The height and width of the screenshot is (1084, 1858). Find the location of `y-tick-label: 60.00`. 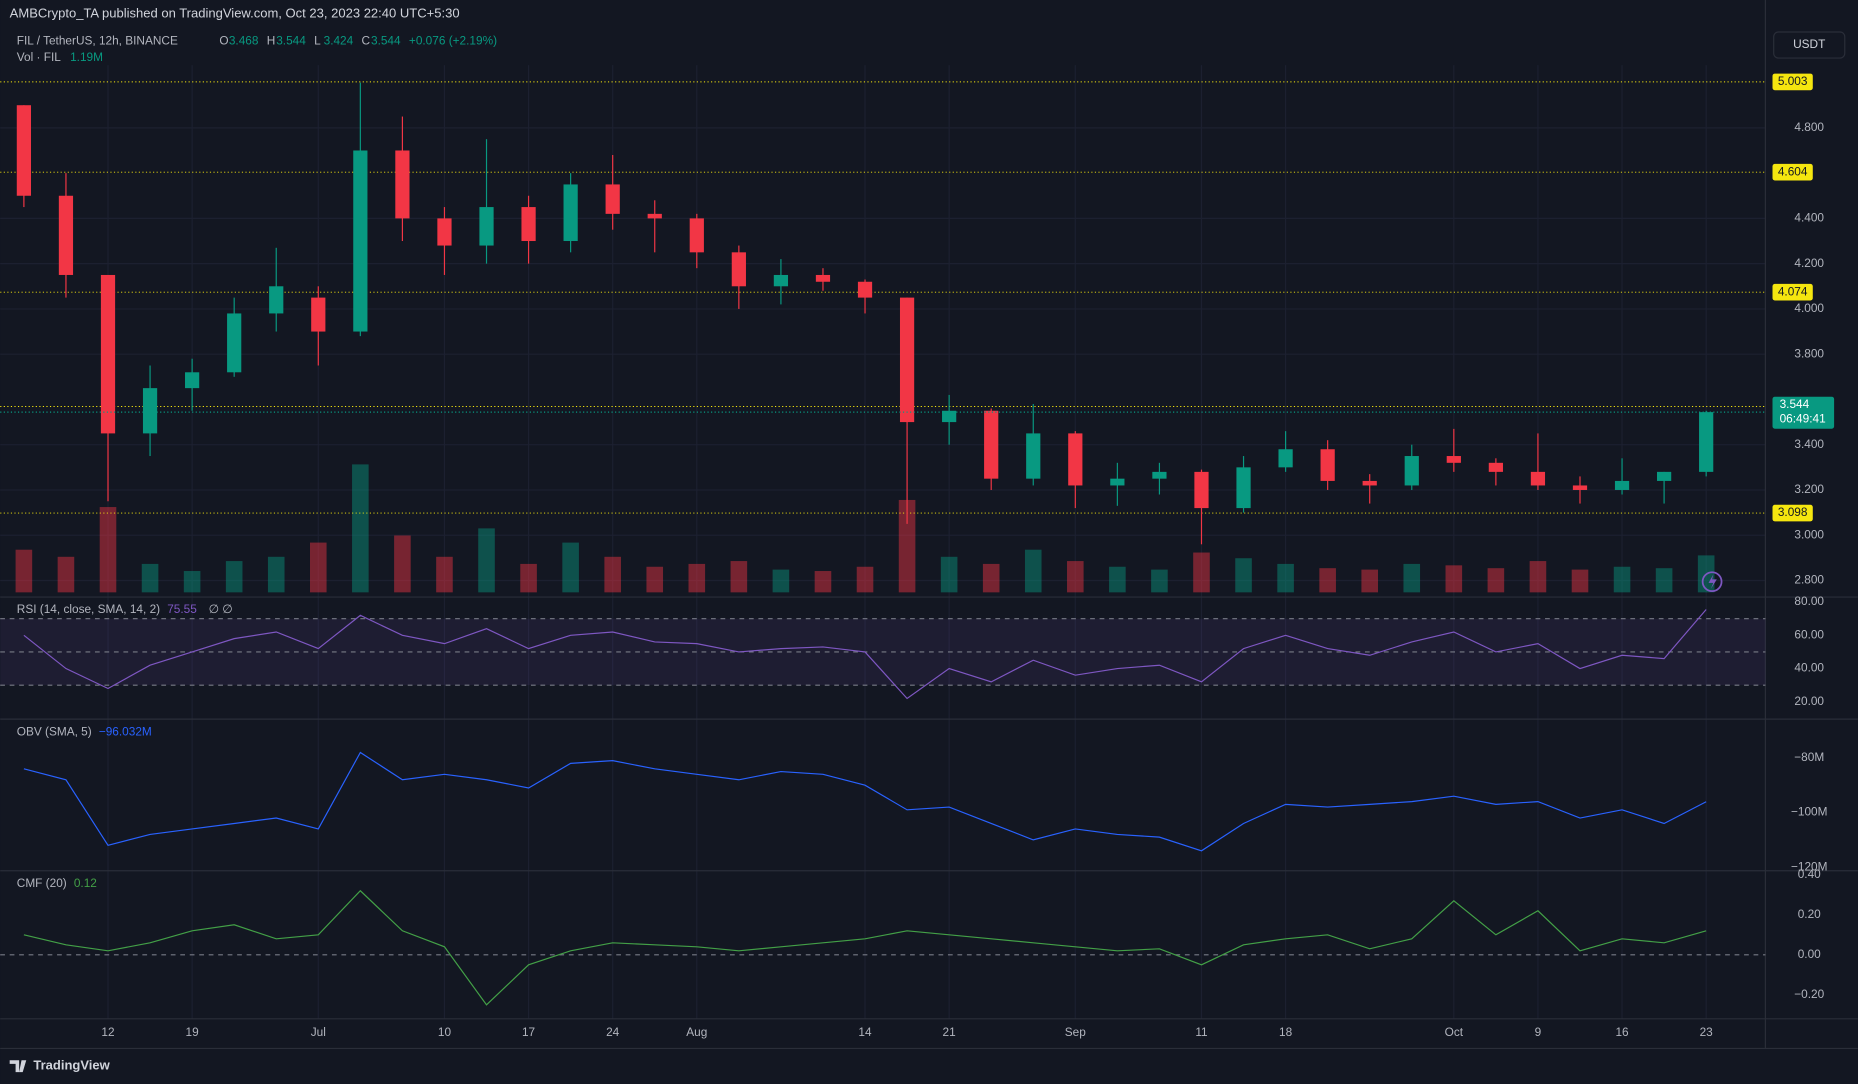

y-tick-label: 60.00 is located at coordinates (1809, 634).